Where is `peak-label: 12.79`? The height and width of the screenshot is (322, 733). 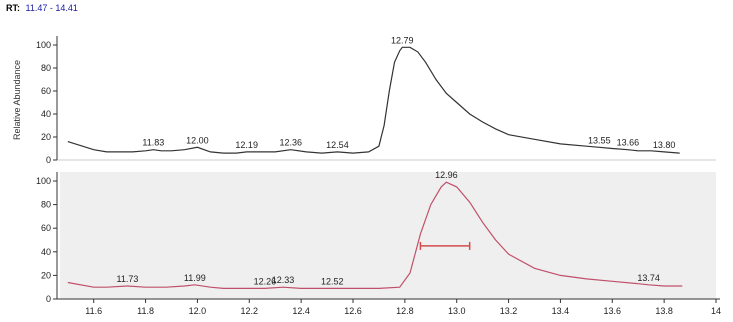 peak-label: 12.79 is located at coordinates (402, 40).